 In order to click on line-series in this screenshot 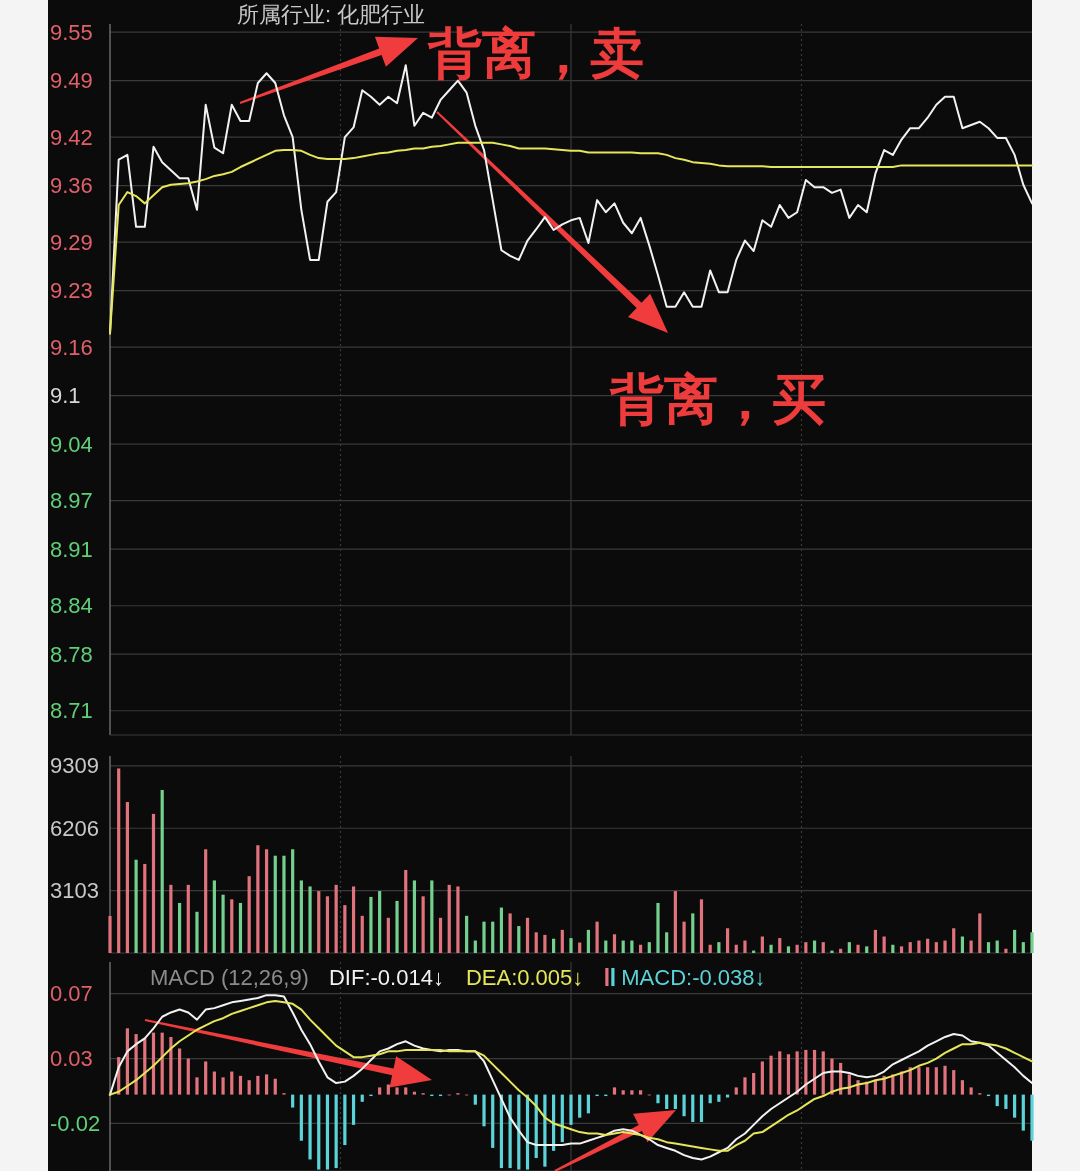, I will do `click(571, 238)`.